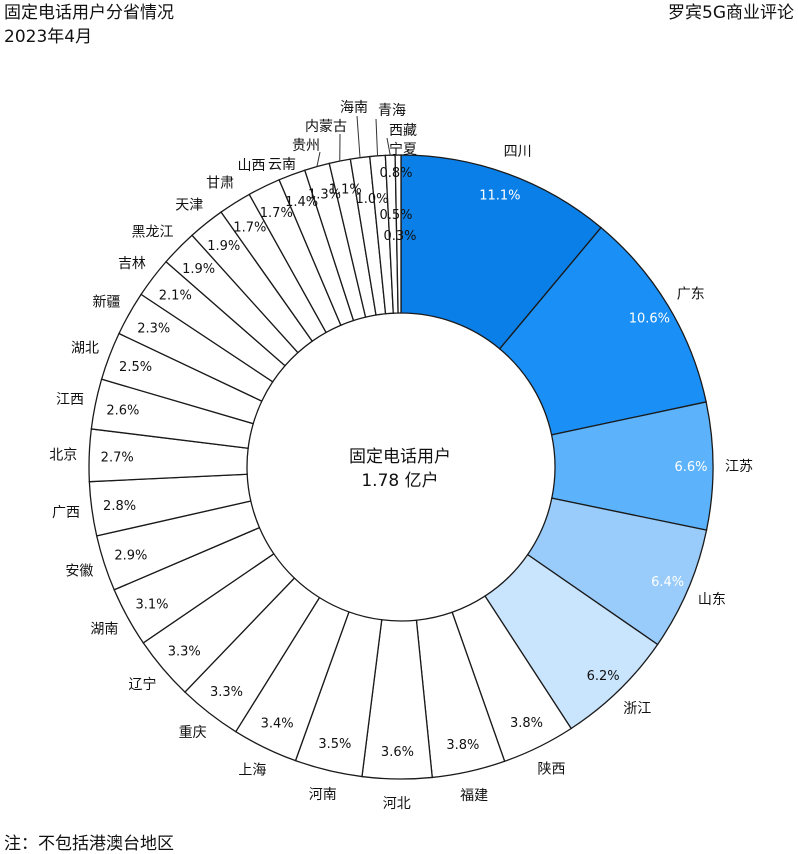 The image size is (798, 854). What do you see at coordinates (399, 481) in the screenshot?
I see `center-label-total: 1.78 亿户` at bounding box center [399, 481].